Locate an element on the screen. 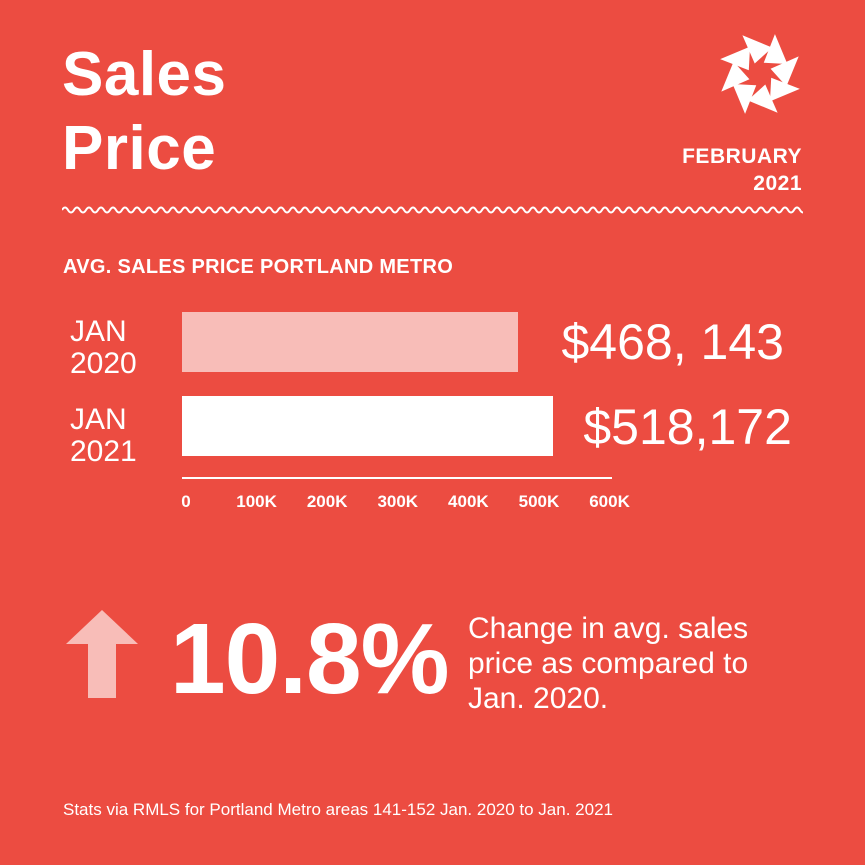 This screenshot has width=865, height=865. x-tick-label: 0 is located at coordinates (186, 501).